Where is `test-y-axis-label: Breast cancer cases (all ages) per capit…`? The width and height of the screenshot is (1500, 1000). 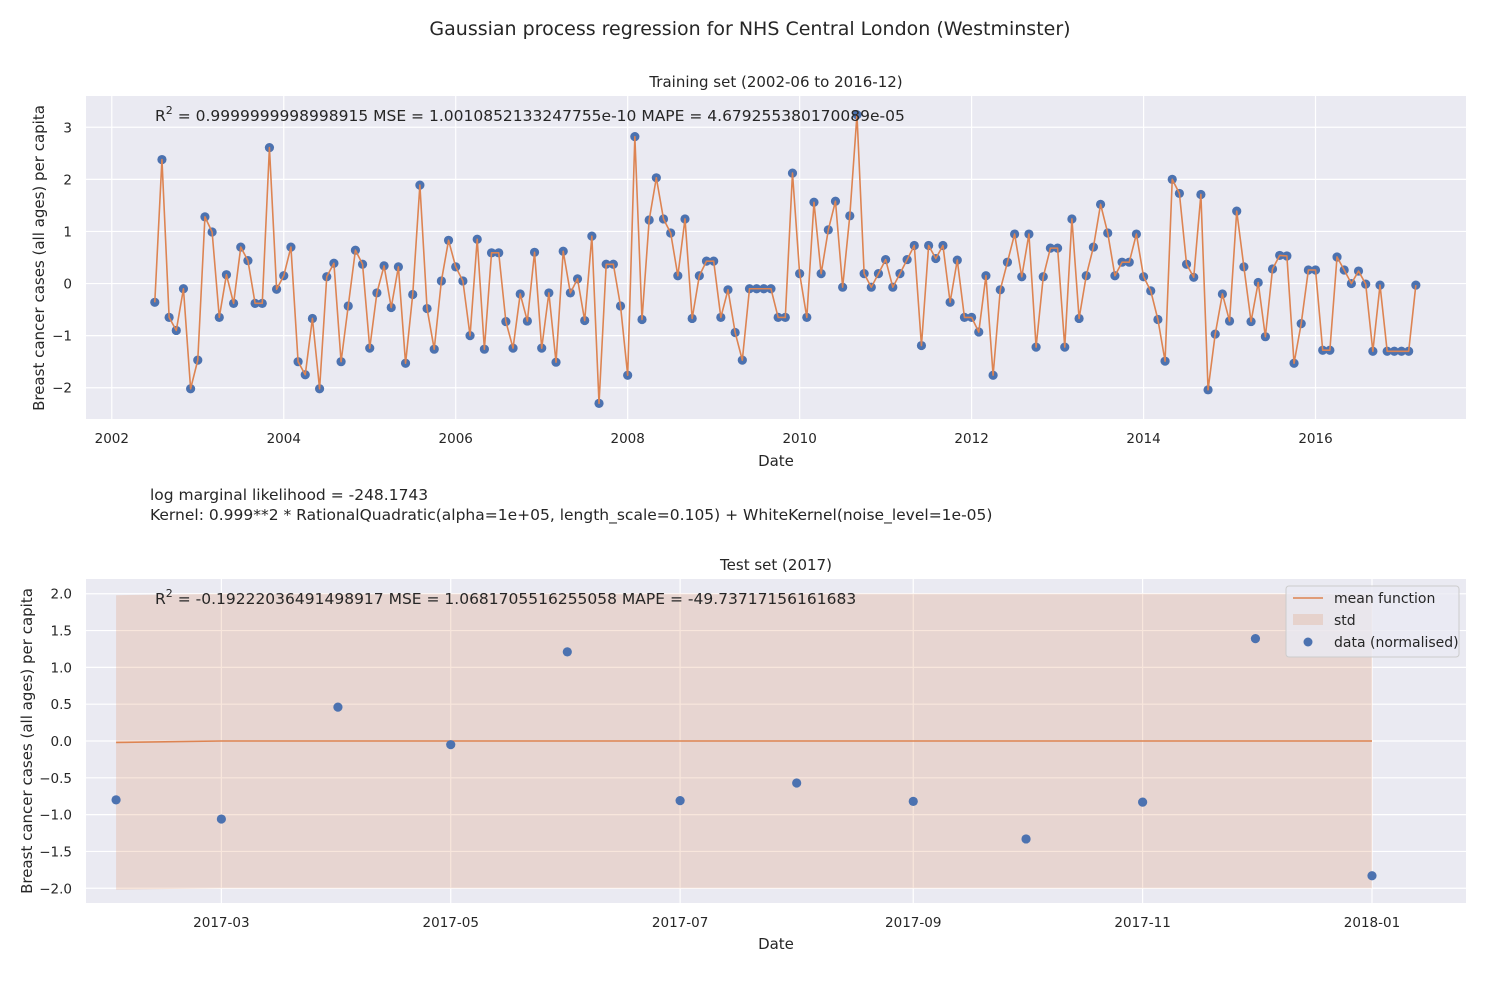 test-y-axis-label: Breast cancer cases (all ages) per capit… is located at coordinates (27, 741).